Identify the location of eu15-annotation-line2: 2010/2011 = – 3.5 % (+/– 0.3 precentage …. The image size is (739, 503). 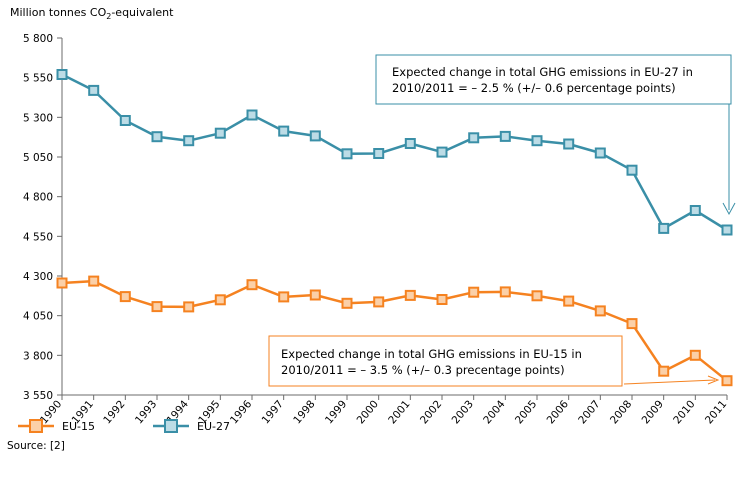
(423, 370).